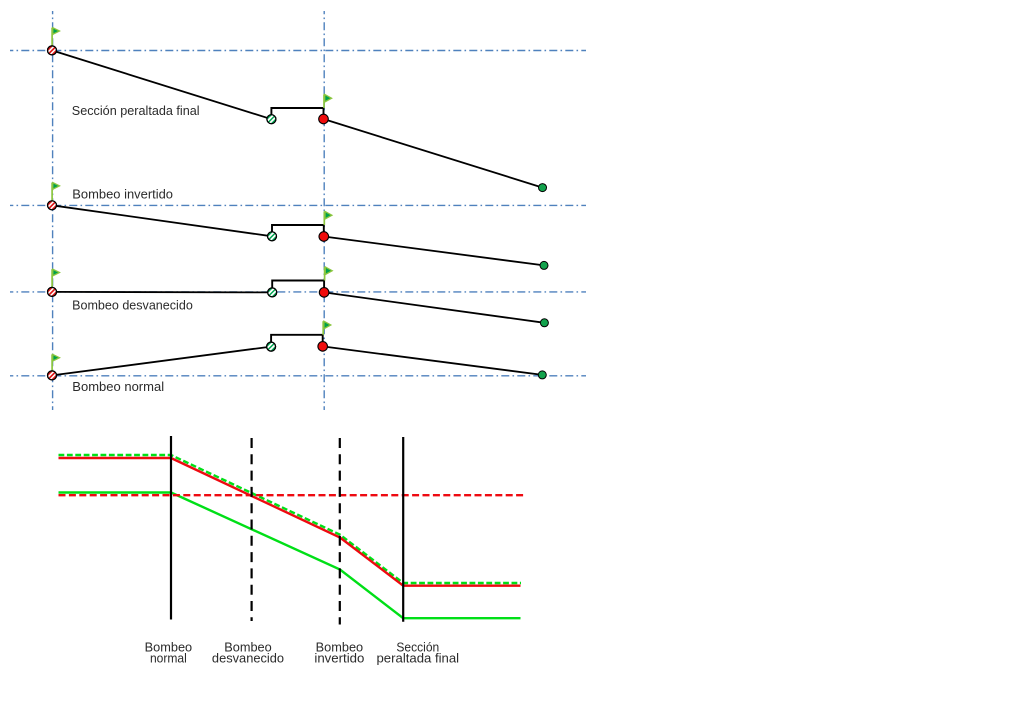  I want to click on svg-text: Sección peraltada final, so click(136, 110).